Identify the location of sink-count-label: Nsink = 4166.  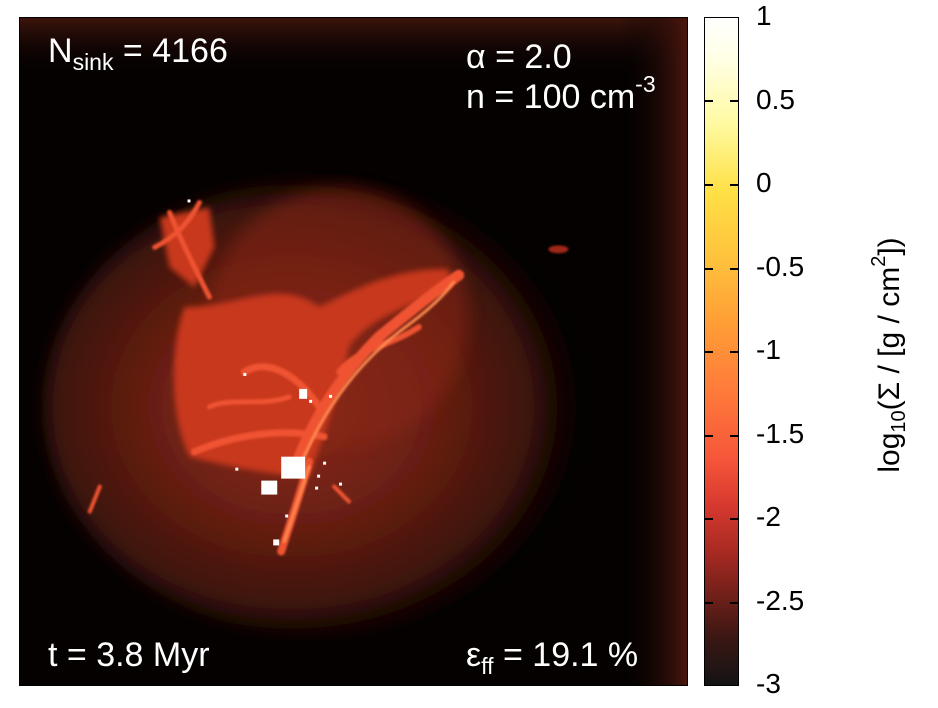
(138, 53).